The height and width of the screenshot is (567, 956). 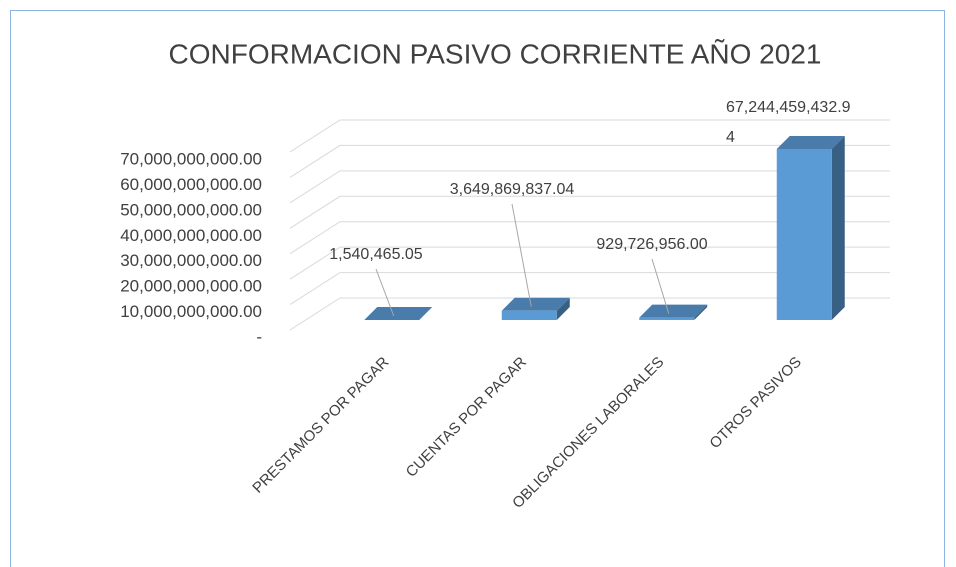 What do you see at coordinates (191, 311) in the screenshot?
I see `y-tick-label: 10,000,000,000.00` at bounding box center [191, 311].